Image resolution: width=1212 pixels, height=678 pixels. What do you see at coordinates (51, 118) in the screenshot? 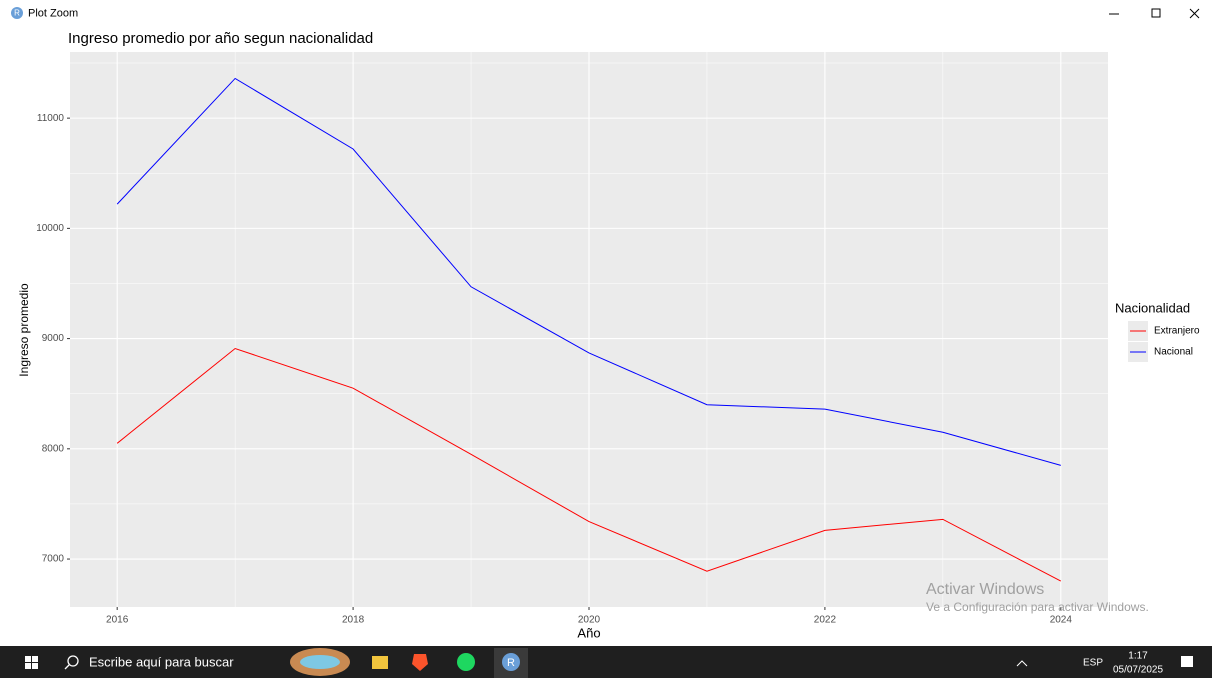
I see `y-tick-label: 11000` at bounding box center [51, 118].